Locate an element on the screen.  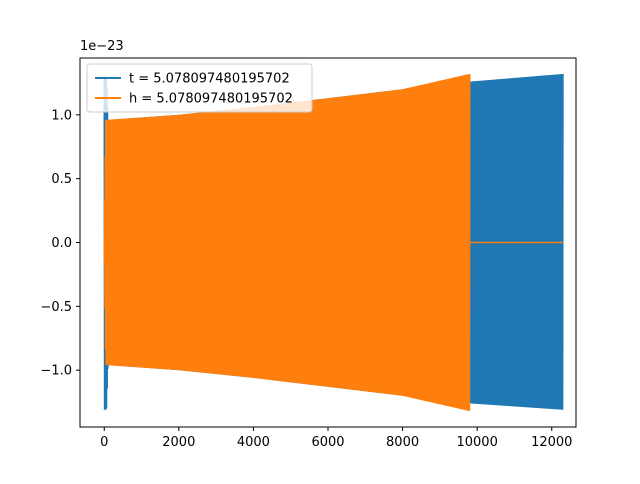
y-tick-label: −1.0 is located at coordinates (56, 371).